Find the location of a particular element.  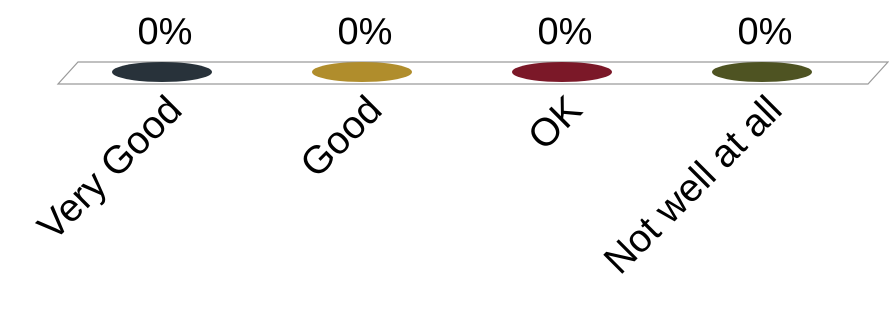

category-label-0: Very Good is located at coordinates (110, 168).